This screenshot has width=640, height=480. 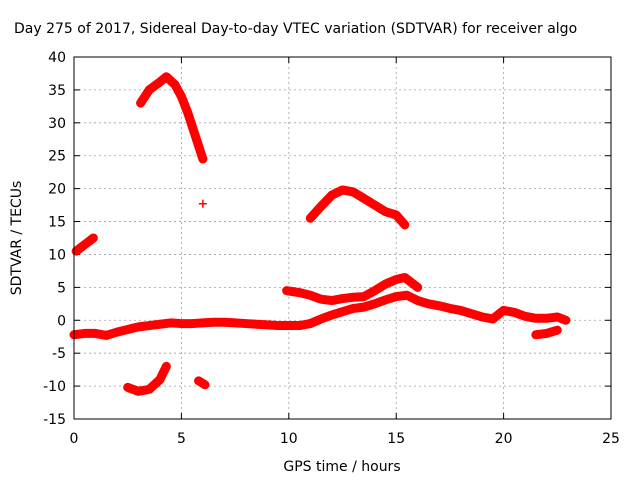 What do you see at coordinates (61, 321) in the screenshot?
I see `y-tick-label: 0` at bounding box center [61, 321].